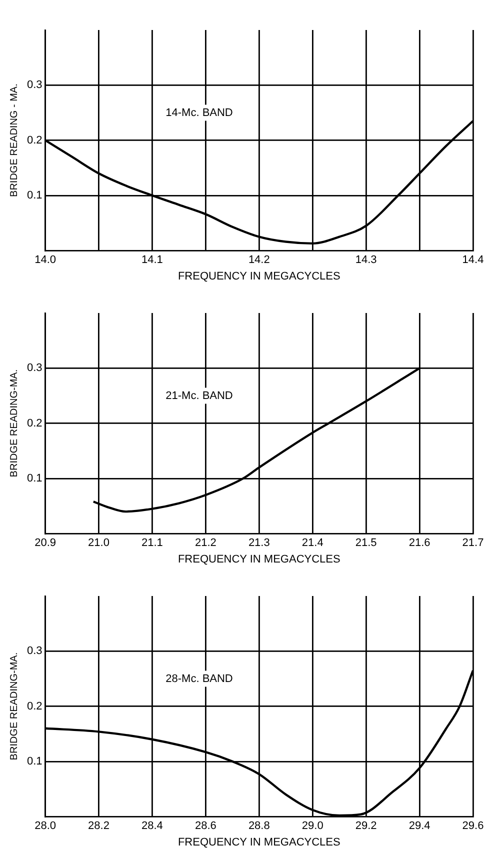  What do you see at coordinates (14, 140) in the screenshot?
I see `y-axis-title: BRIDGE READING - MA.` at bounding box center [14, 140].